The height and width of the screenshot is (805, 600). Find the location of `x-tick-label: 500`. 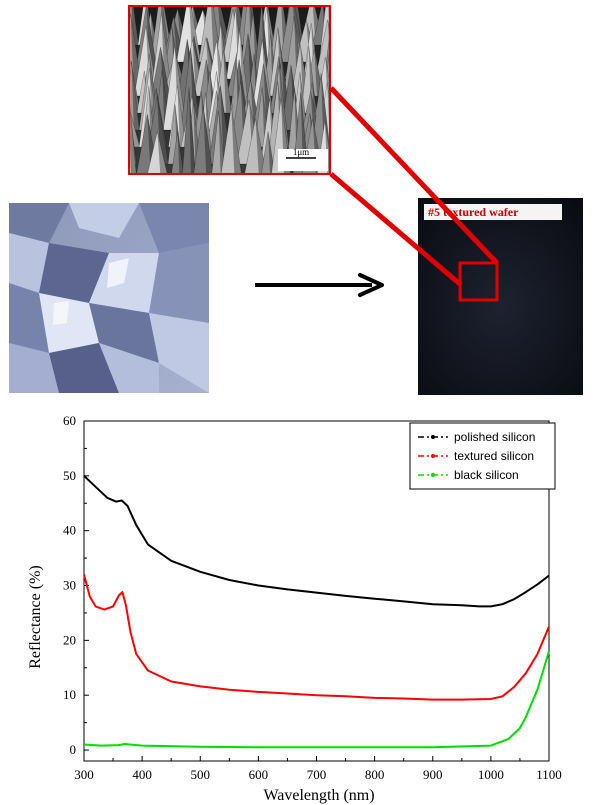

x-tick-label: 500 is located at coordinates (201, 774).